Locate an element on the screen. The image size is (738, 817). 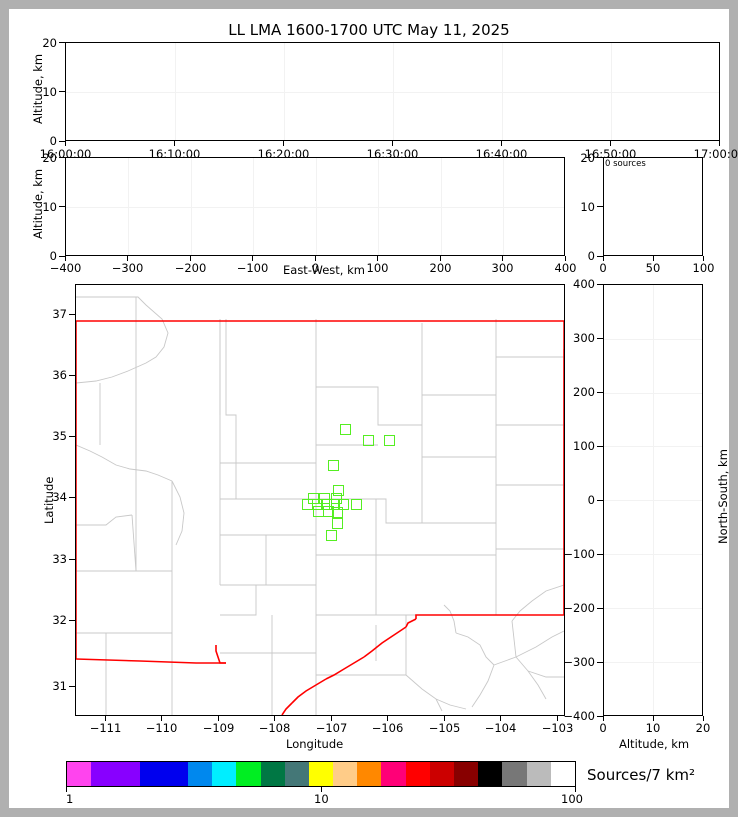
x-tick-label: 17:00:00 is located at coordinates (715, 154).